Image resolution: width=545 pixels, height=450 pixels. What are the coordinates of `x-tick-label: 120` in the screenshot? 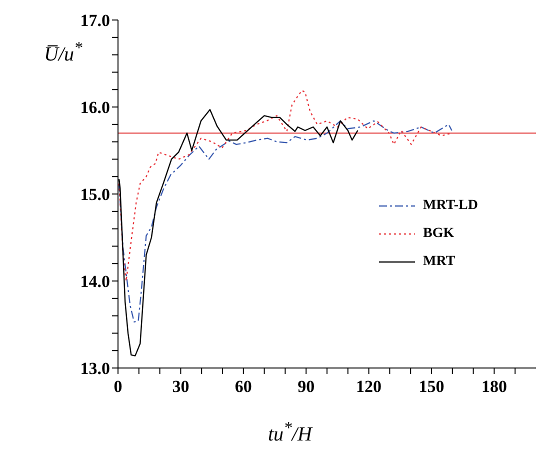 It's located at (369, 386).